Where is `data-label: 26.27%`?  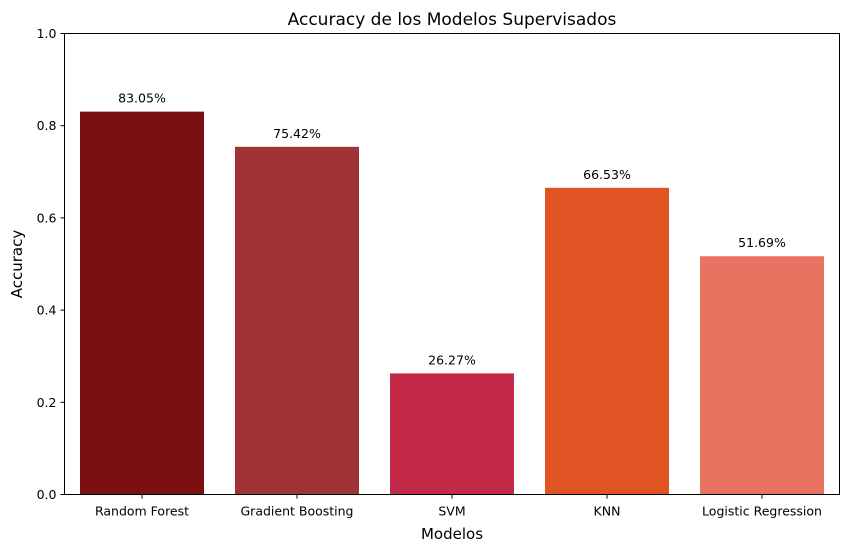 data-label: 26.27% is located at coordinates (452, 359).